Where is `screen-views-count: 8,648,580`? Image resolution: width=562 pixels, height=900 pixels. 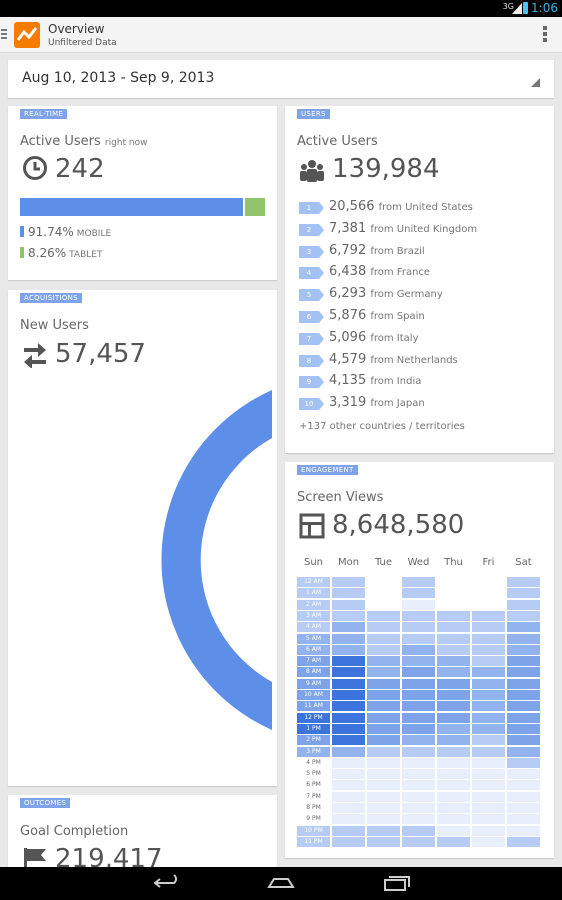
screen-views-count: 8,648,580 is located at coordinates (398, 525).